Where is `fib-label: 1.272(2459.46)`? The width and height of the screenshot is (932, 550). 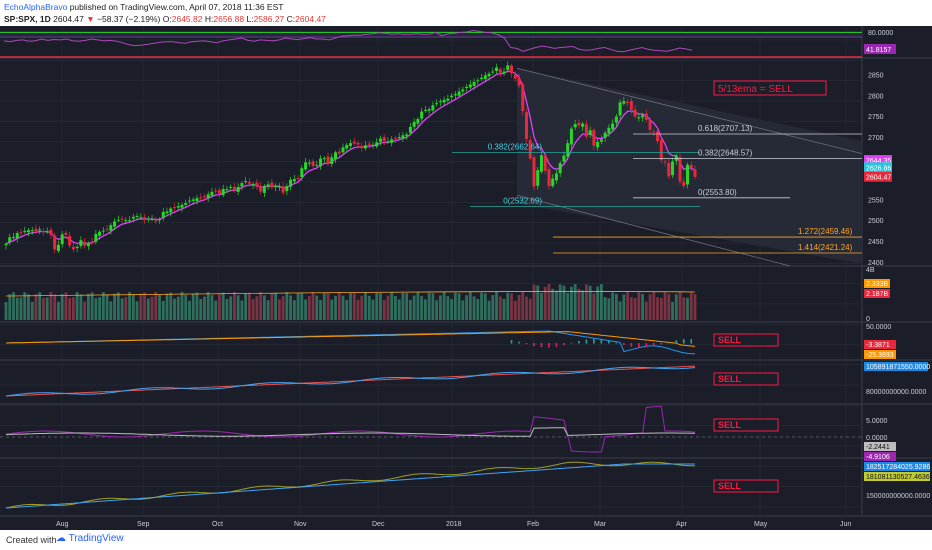
fib-label: 1.272(2459.46) is located at coordinates (825, 231).